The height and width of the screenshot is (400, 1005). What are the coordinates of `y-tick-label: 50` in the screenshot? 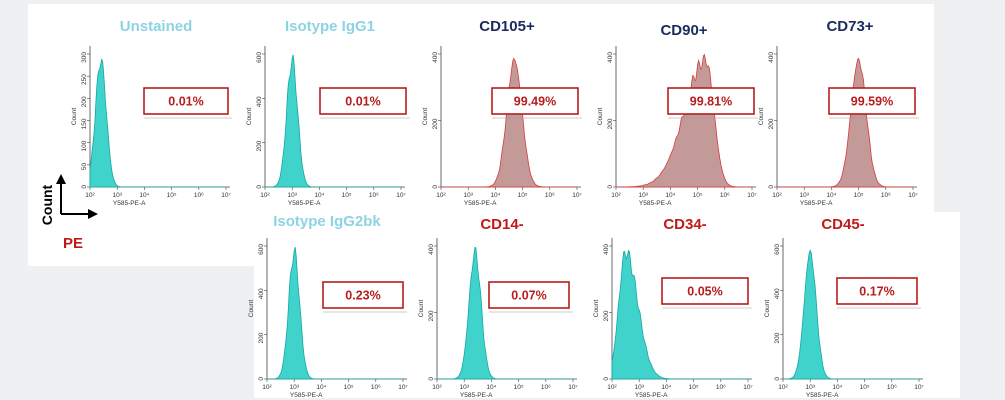 It's located at (84, 166).